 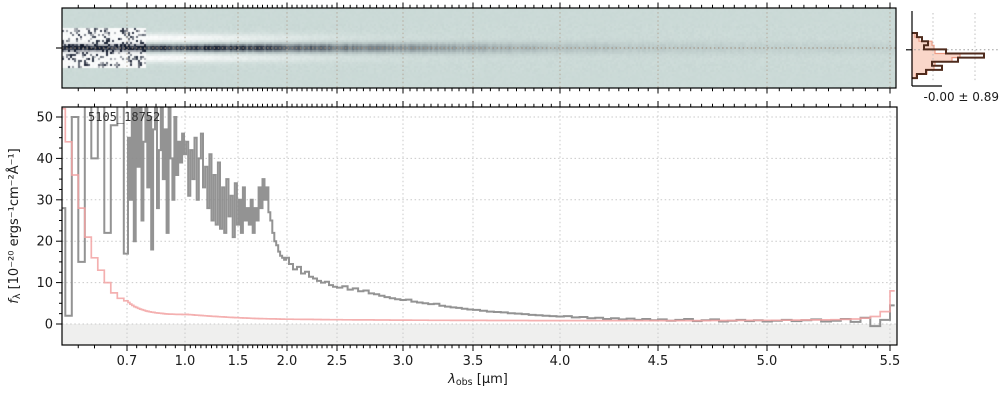 I want to click on hist-fill, so click(x=936, y=55).